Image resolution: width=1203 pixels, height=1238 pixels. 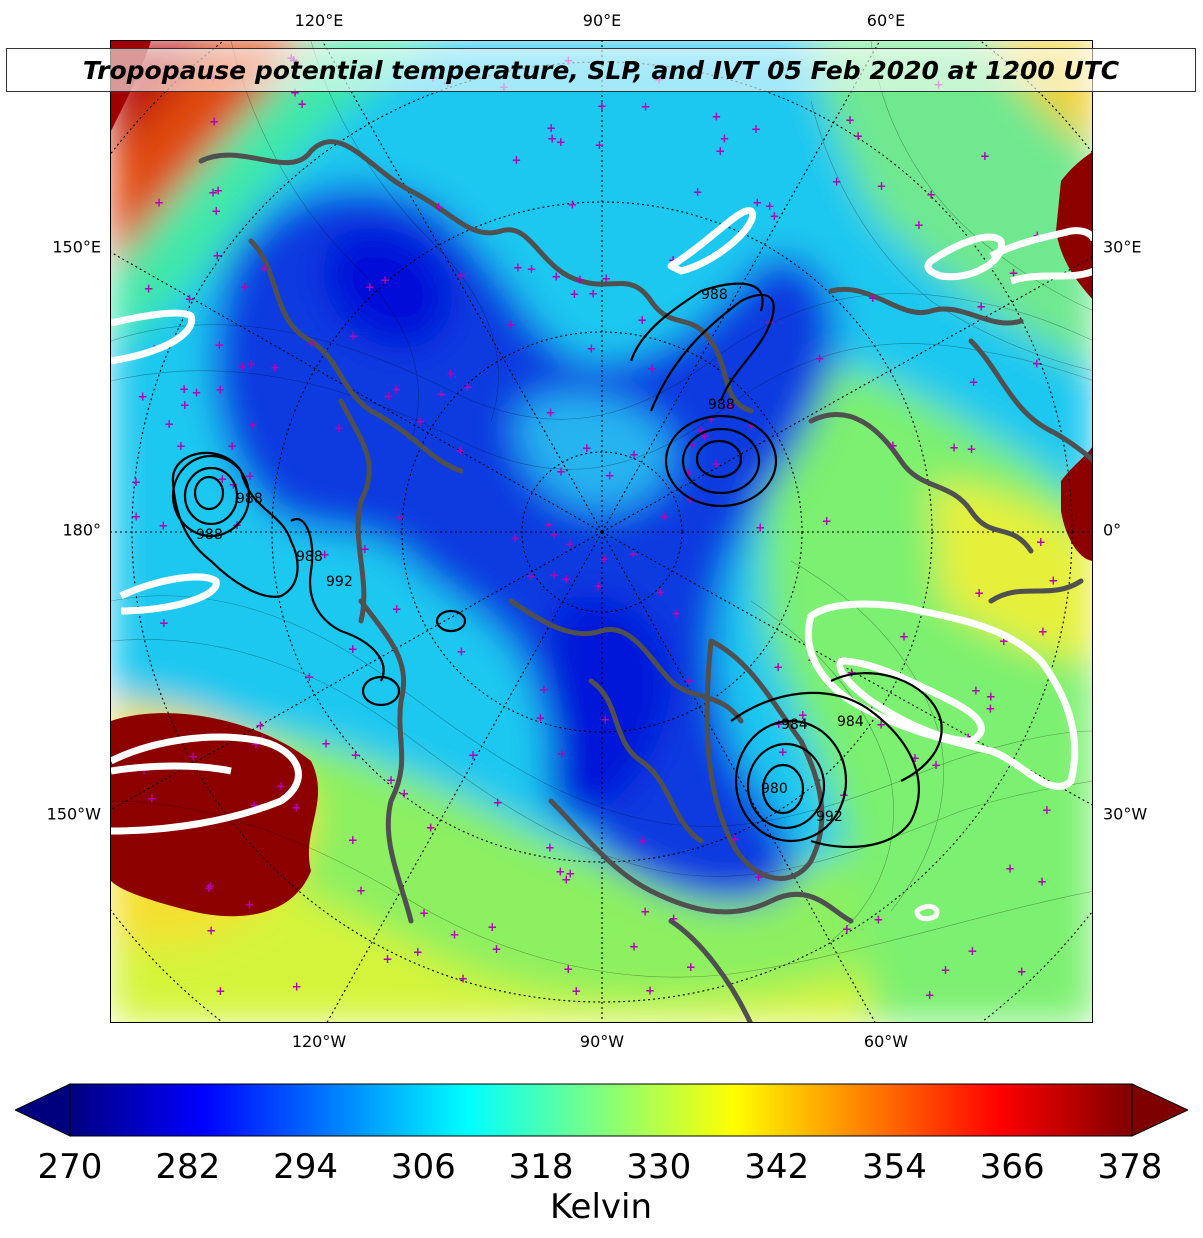 I want to click on colorbar-tick-label: 306, so click(x=423, y=1167).